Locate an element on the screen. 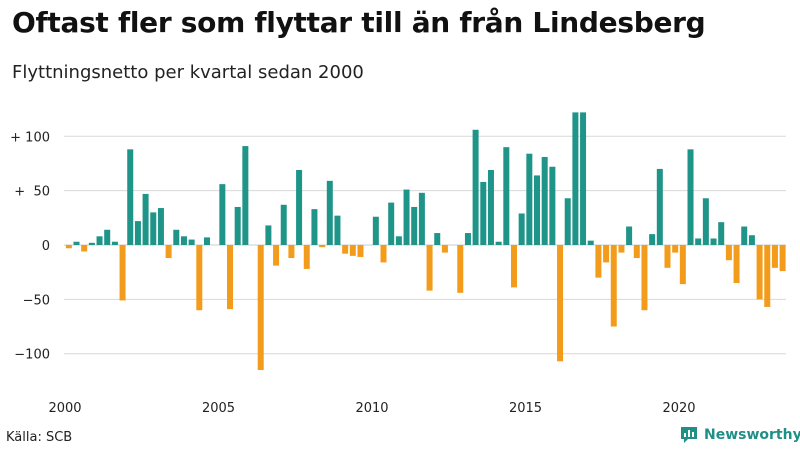  x-tick-label: 2000 is located at coordinates (64, 408).